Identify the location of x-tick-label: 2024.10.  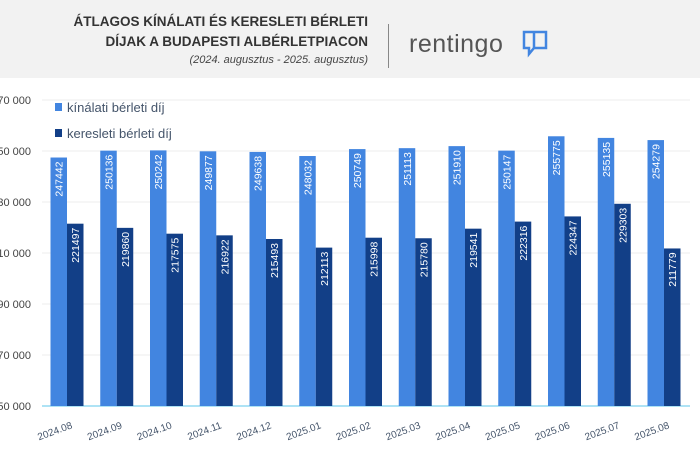
(155, 431).